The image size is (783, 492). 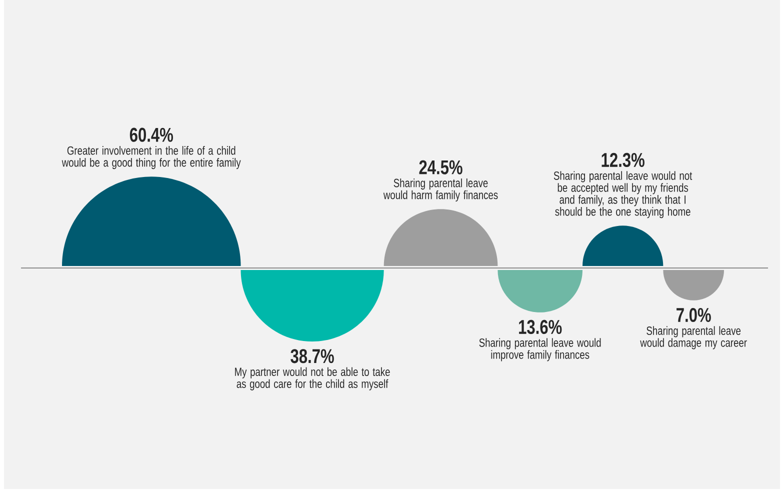 What do you see at coordinates (440, 190) in the screenshot?
I see `category-label: Sharing parental leave would harm family finances` at bounding box center [440, 190].